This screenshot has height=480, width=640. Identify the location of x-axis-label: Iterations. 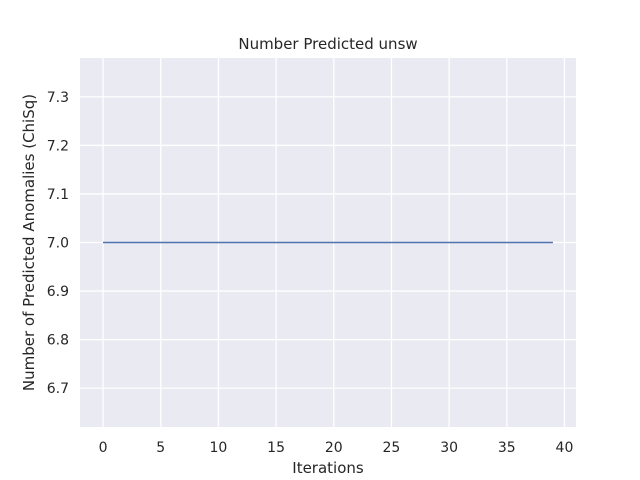
(328, 468).